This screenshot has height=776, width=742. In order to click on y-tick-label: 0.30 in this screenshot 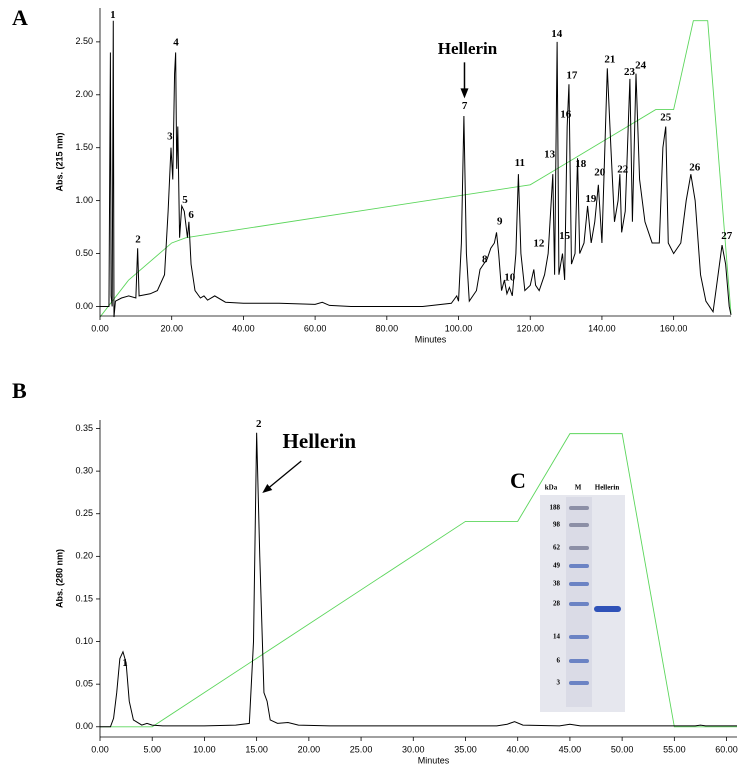, I will do `click(84, 471)`.